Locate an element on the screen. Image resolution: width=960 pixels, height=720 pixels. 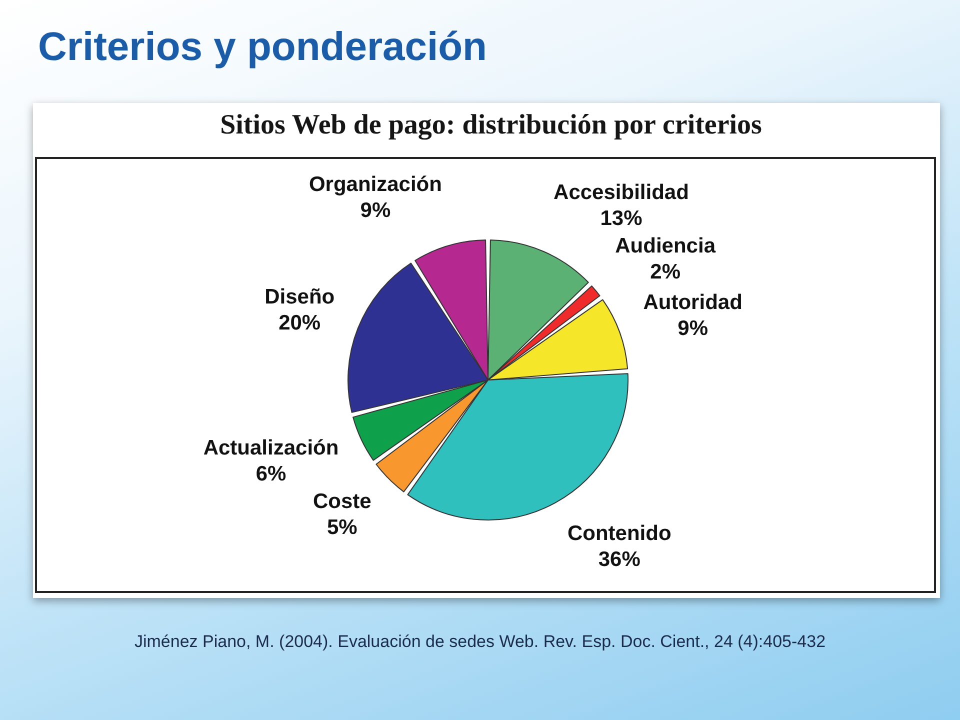
slice-label: Accesibilidad is located at coordinates (621, 192).